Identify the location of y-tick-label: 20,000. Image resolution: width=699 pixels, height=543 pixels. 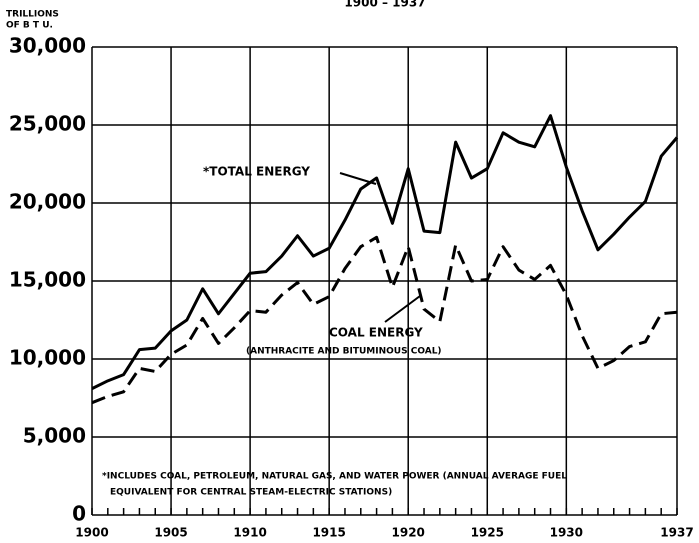
(47, 202).